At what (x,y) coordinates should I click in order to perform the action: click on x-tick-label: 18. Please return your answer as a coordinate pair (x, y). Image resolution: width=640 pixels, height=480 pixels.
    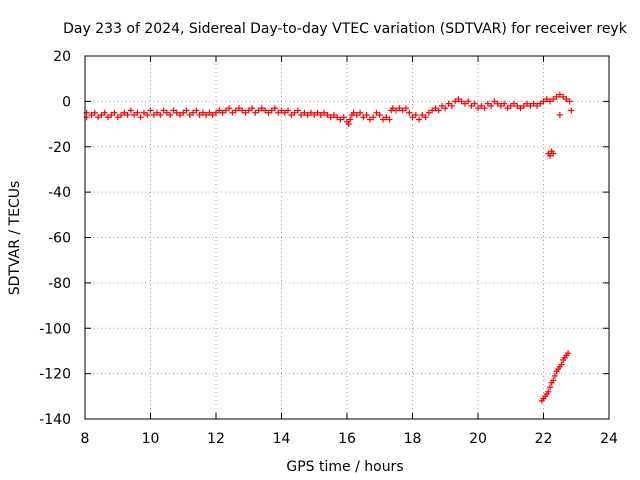
    Looking at the image, I should click on (413, 439).